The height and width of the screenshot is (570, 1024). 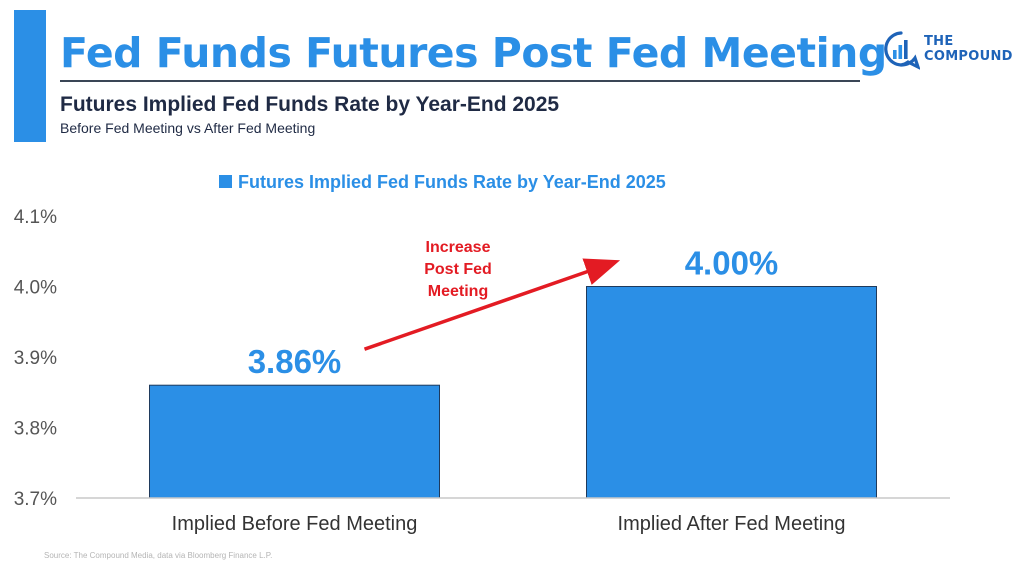 What do you see at coordinates (35, 217) in the screenshot?
I see `y-tick-label: 4.1%` at bounding box center [35, 217].